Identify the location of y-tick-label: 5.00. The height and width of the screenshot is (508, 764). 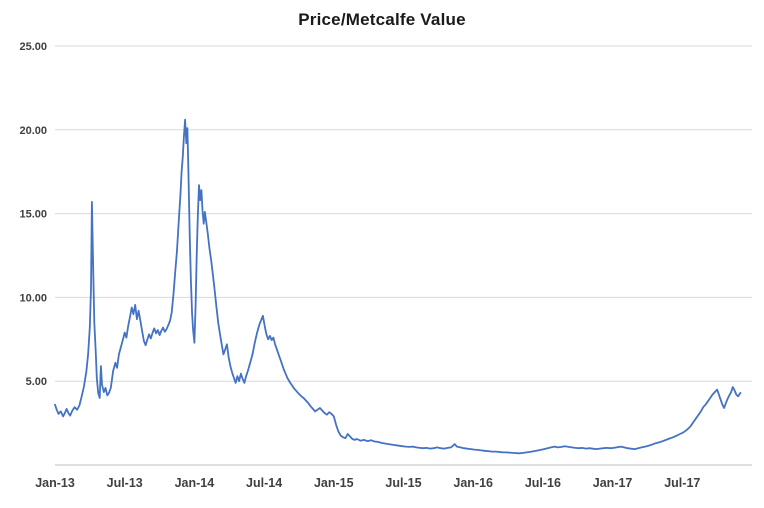
(36, 382).